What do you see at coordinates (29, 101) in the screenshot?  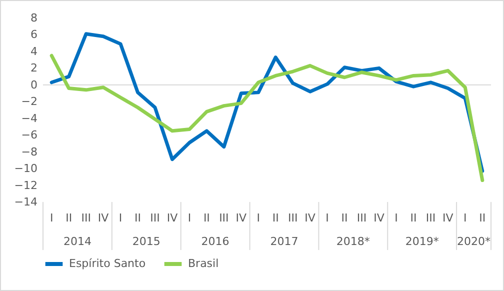 I see `y-tick-label: −2` at bounding box center [29, 101].